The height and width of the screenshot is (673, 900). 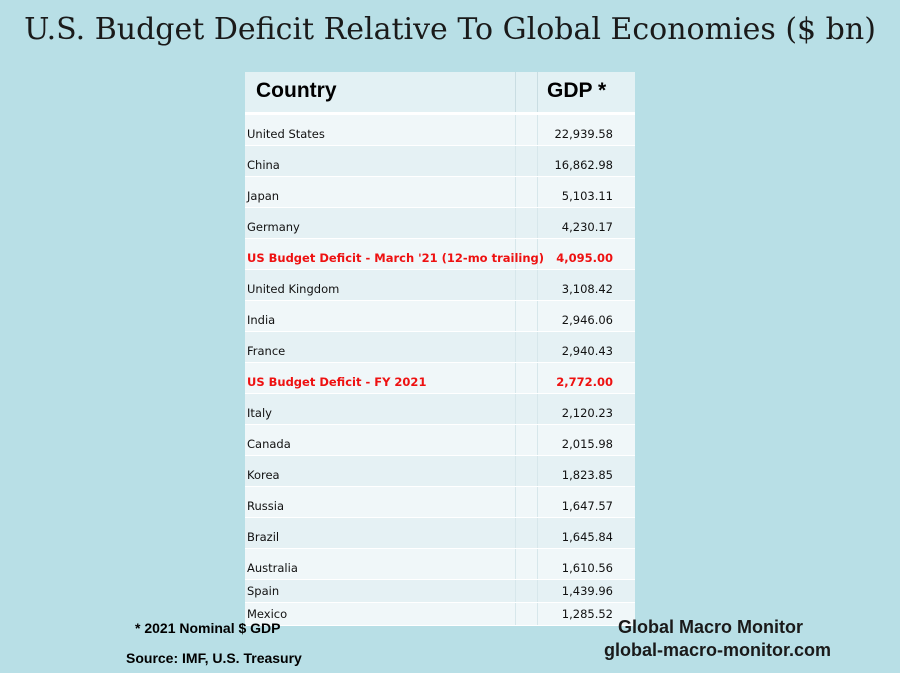 What do you see at coordinates (440, 223) in the screenshot?
I see `table-row: Germany 4,230.17` at bounding box center [440, 223].